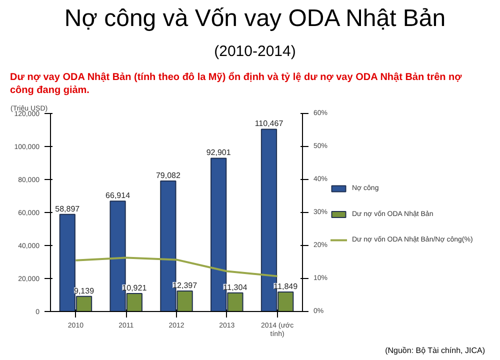  I want to click on chart-title: Nợ công và Vốn vay ODA Nhật Bản, so click(255, 19).